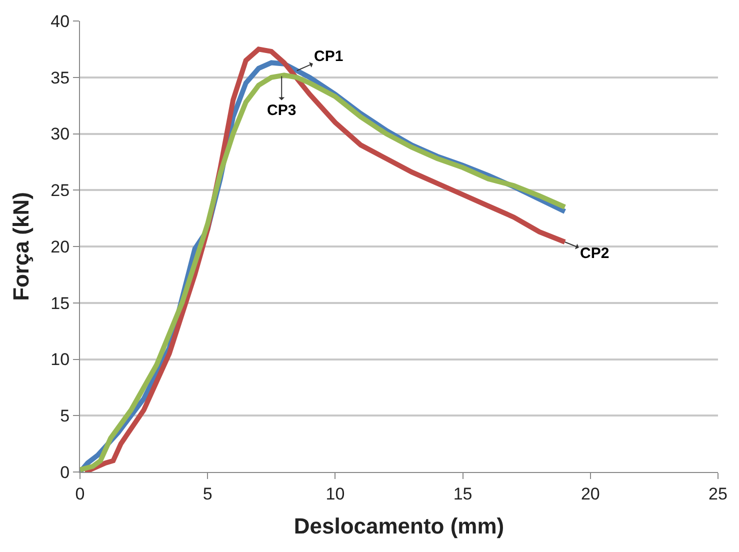  Describe the element at coordinates (60, 246) in the screenshot. I see `y-tick-label: 20` at that location.